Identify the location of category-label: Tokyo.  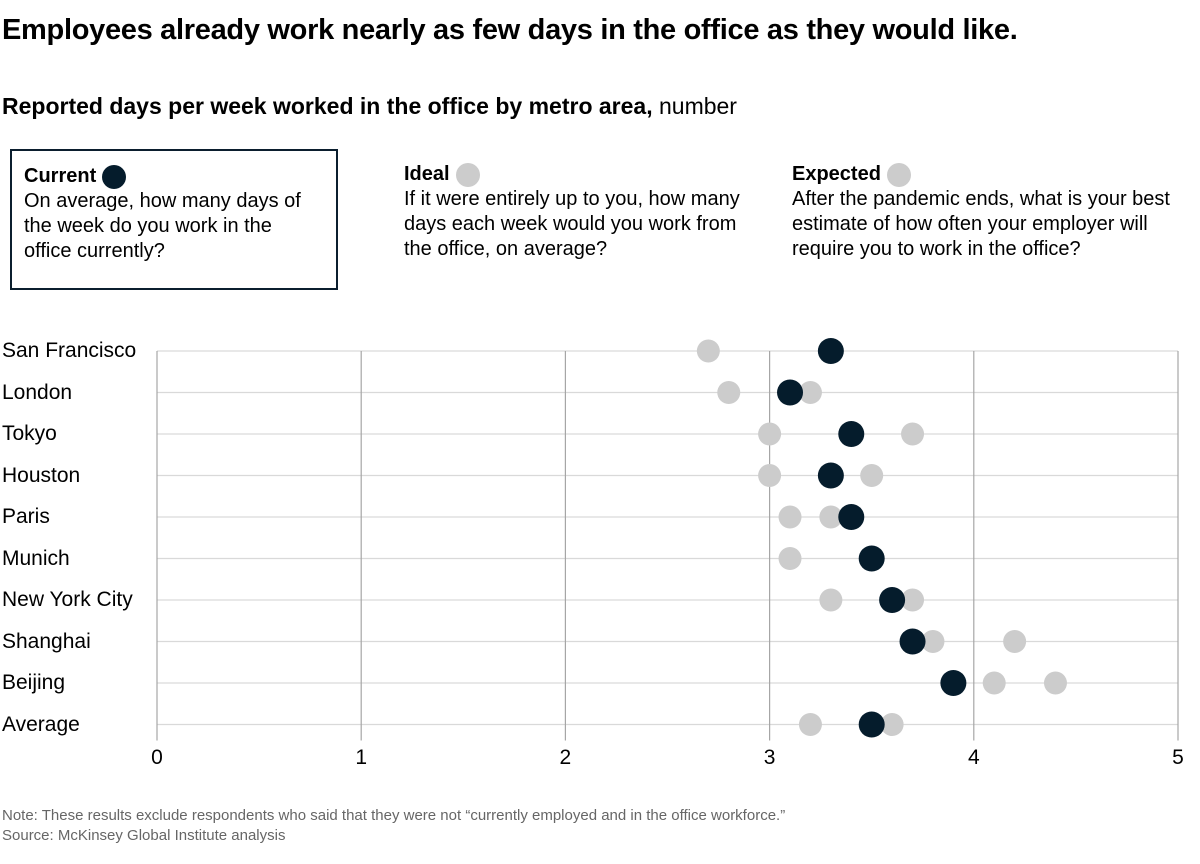
(29, 433).